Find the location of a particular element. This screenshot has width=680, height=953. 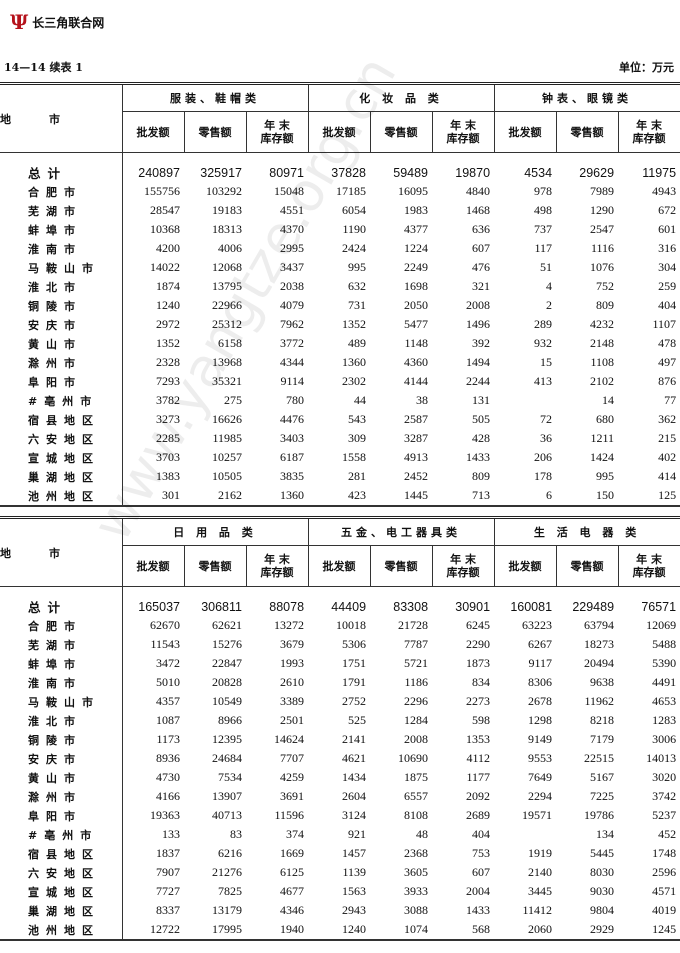

table-cell: 4079 is located at coordinates (292, 305).